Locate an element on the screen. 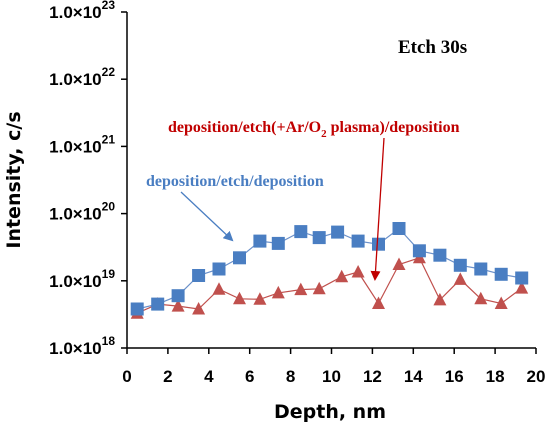 Image resolution: width=550 pixels, height=428 pixels. y-tick-label: 1.0×10¹⁸ is located at coordinates (82, 346).